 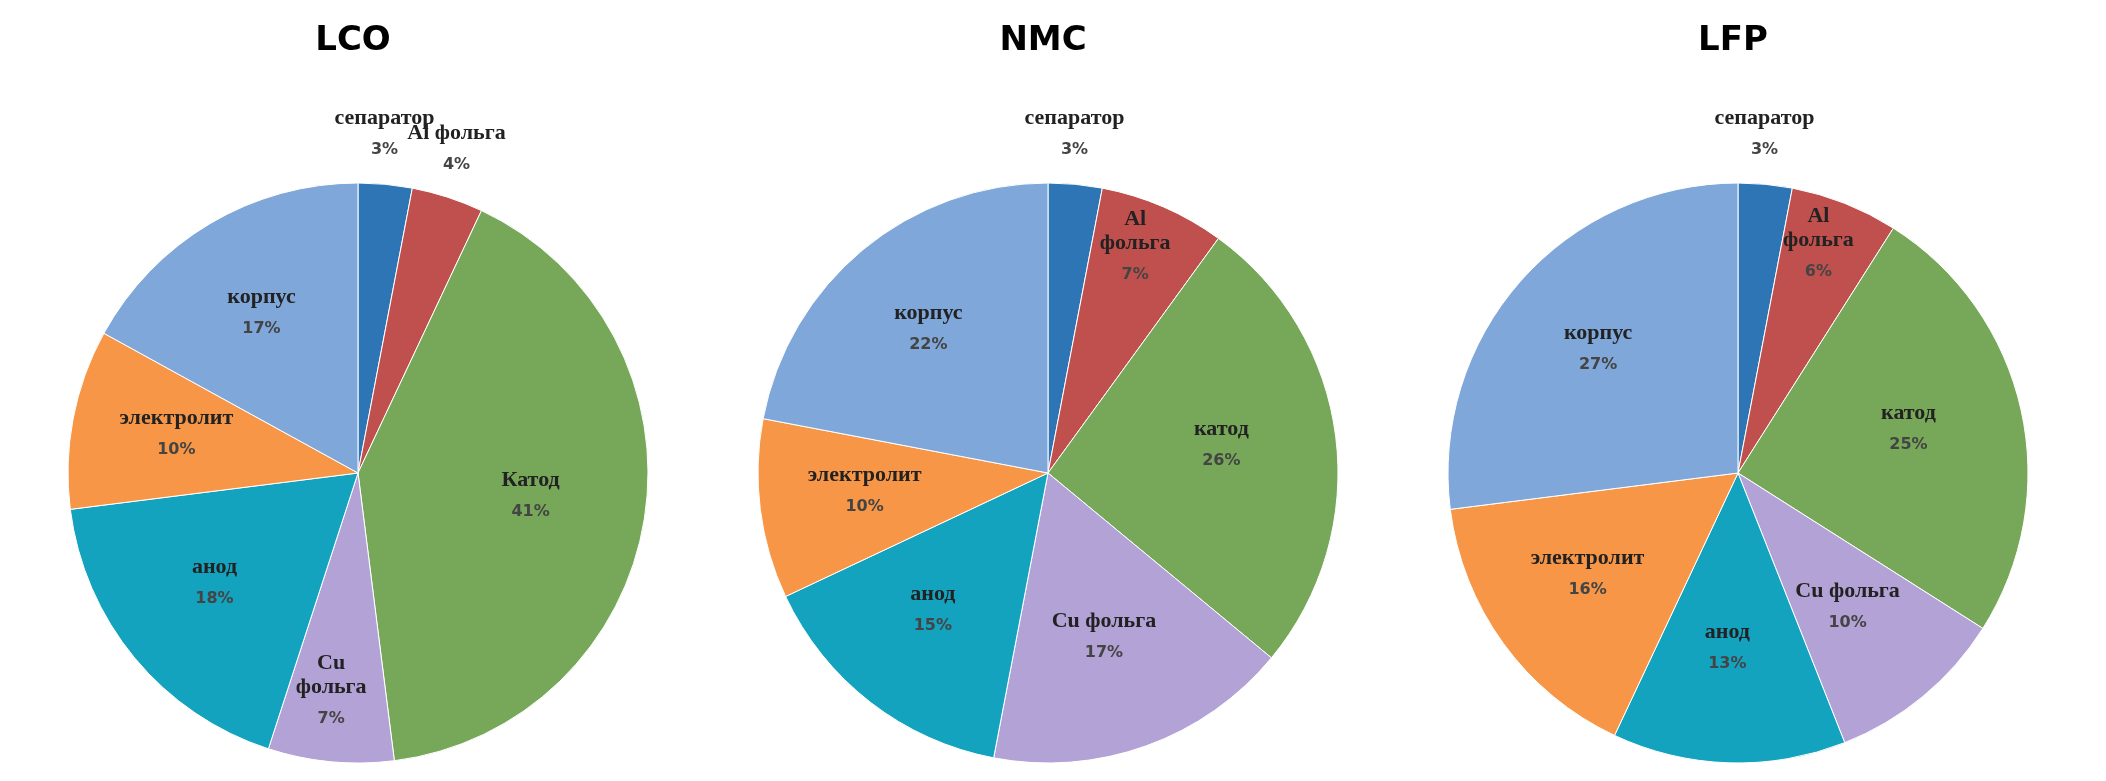 I want to click on data-label: 15%, so click(x=932, y=625).